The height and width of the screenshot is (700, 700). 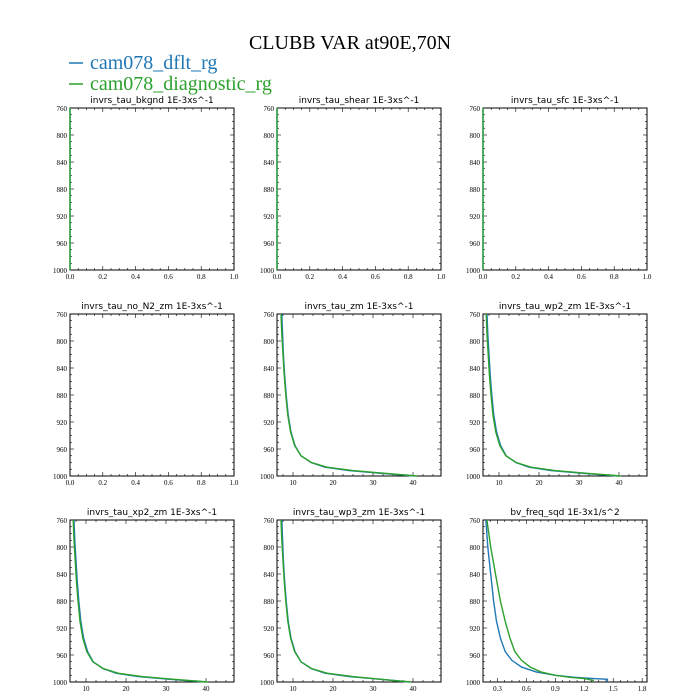 I want to click on x-tick-label: 20, so click(x=127, y=689).